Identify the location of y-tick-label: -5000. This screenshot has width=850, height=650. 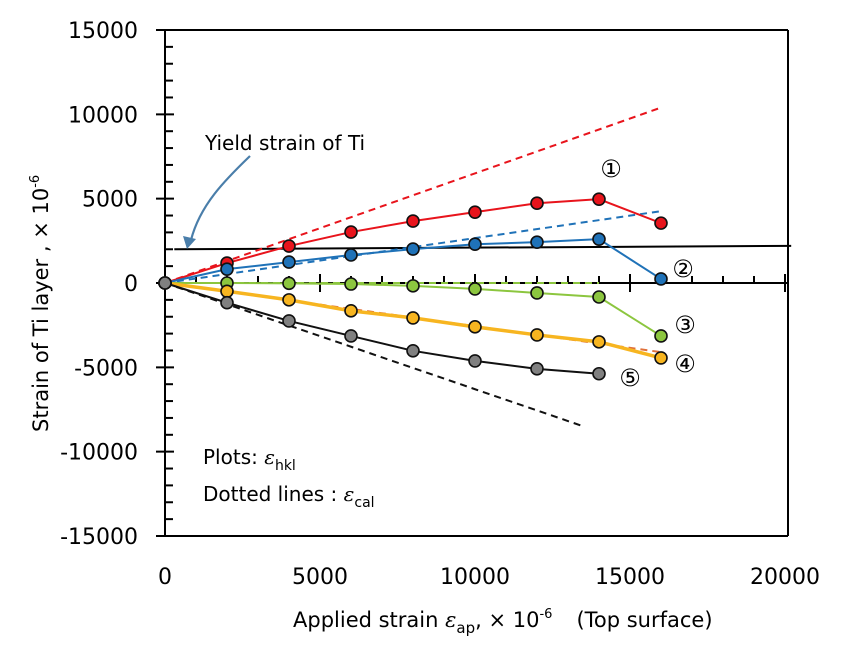
(106, 368).